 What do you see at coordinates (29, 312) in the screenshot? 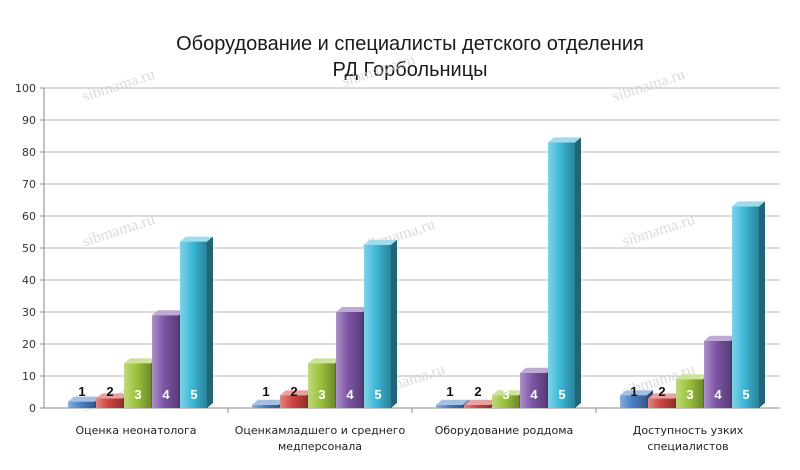
I see `y-tick-label: 30` at bounding box center [29, 312].